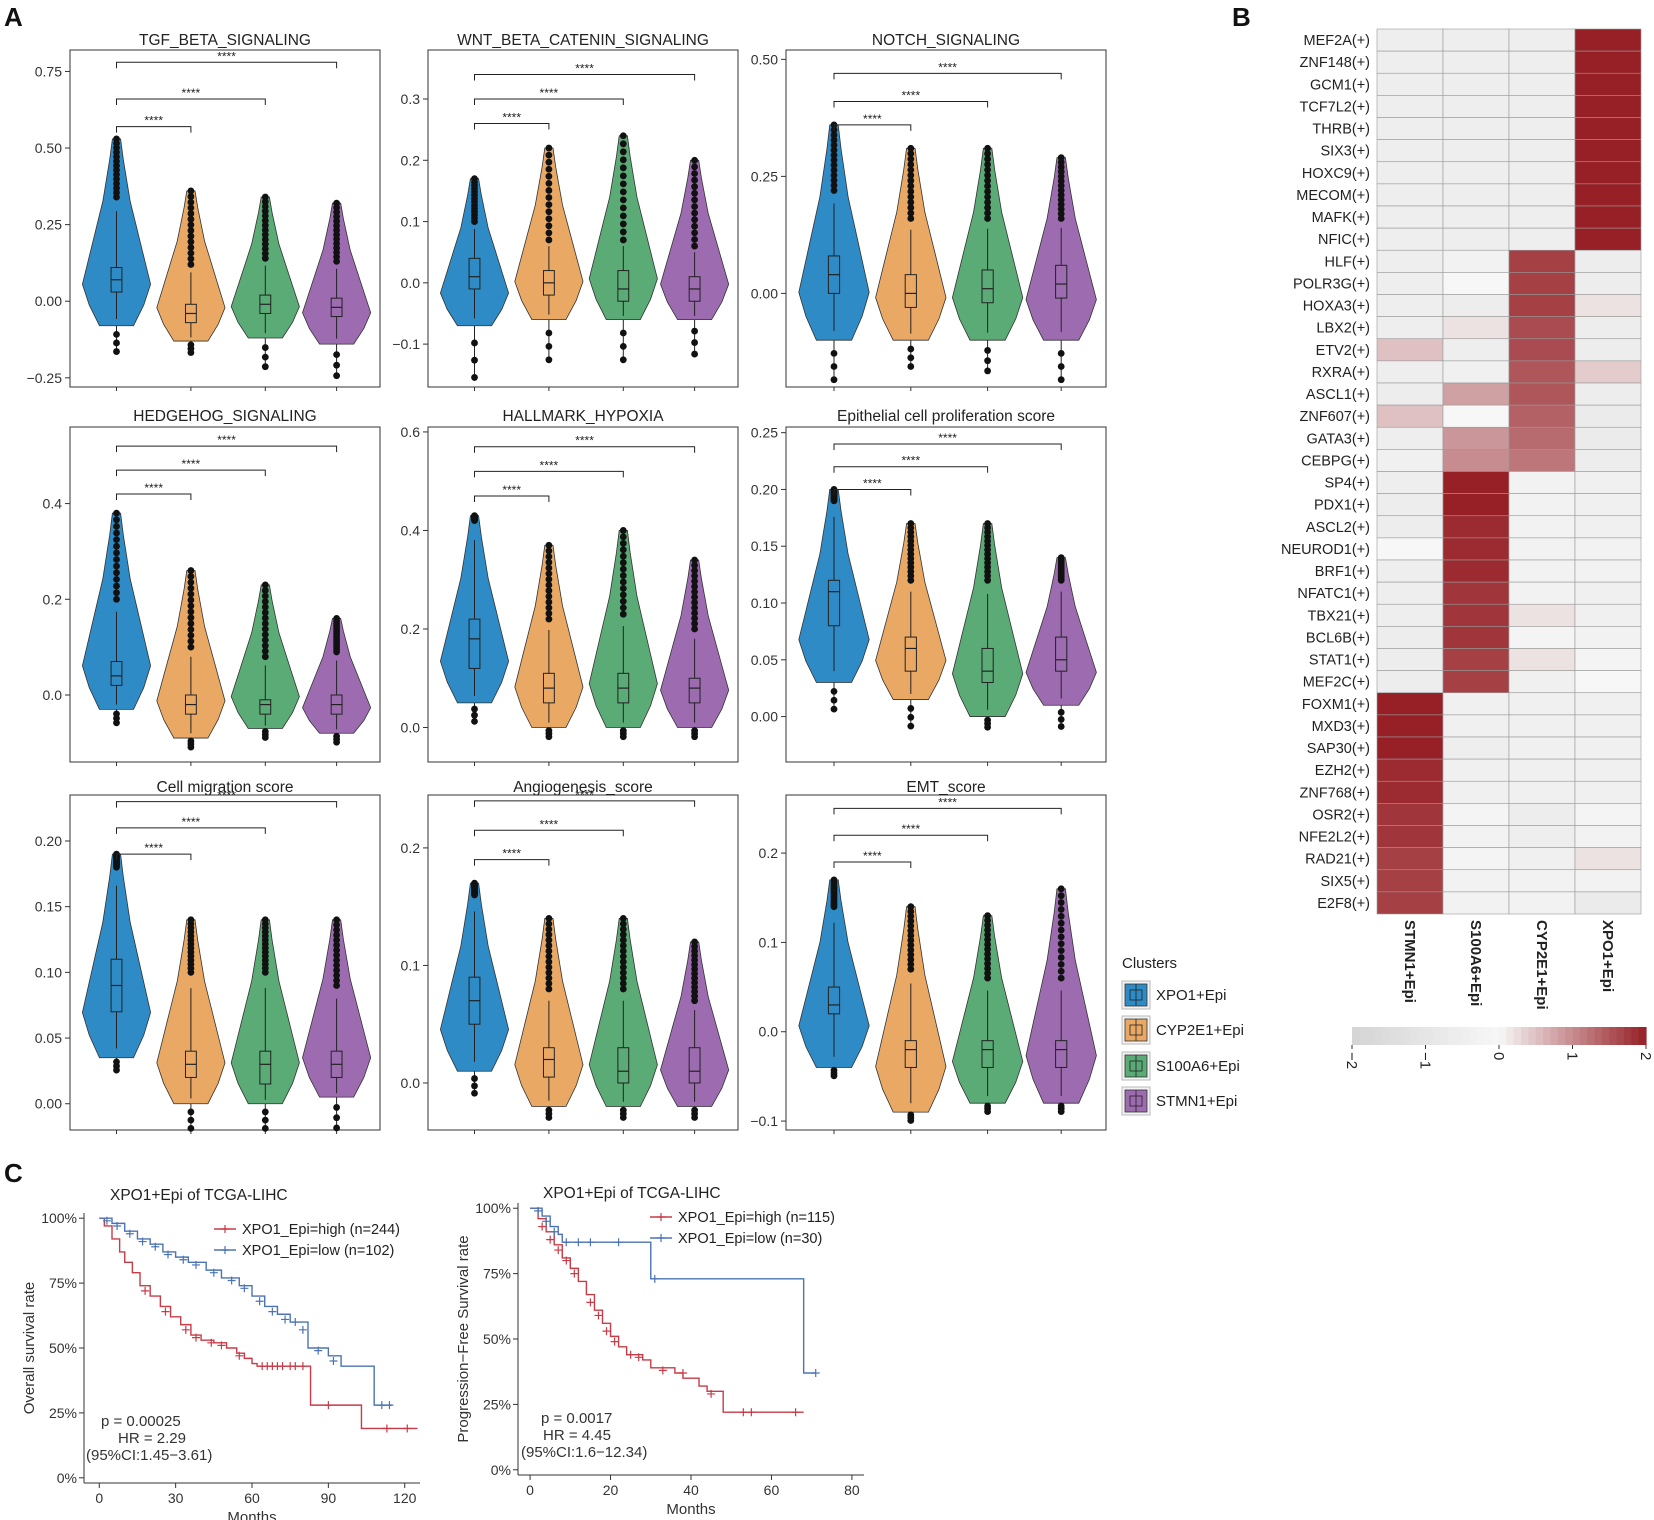 The width and height of the screenshot is (1654, 1520). Describe the element at coordinates (1336, 683) in the screenshot. I see `heatmap-row-label: MEF2C(+)` at that location.